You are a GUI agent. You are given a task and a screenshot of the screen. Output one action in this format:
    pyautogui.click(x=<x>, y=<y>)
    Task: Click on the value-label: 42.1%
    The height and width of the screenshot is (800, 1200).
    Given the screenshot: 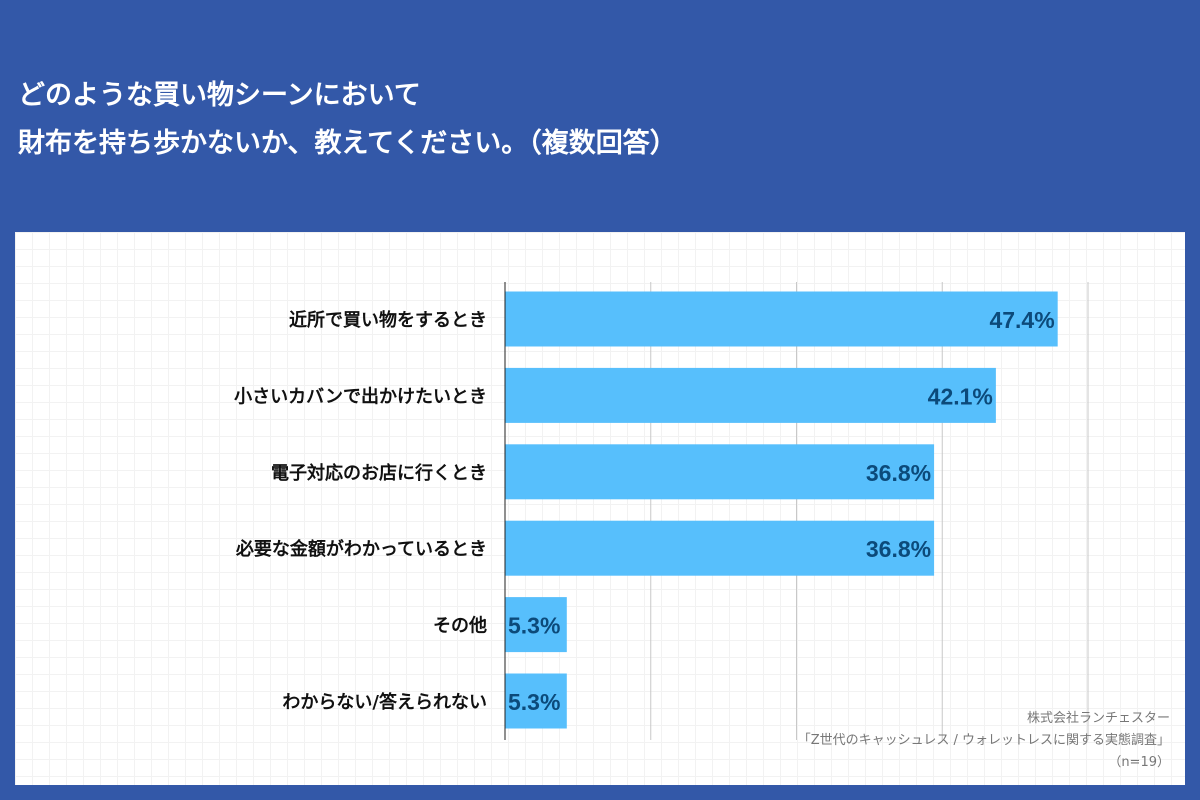 What is the action you would take?
    pyautogui.click(x=960, y=396)
    